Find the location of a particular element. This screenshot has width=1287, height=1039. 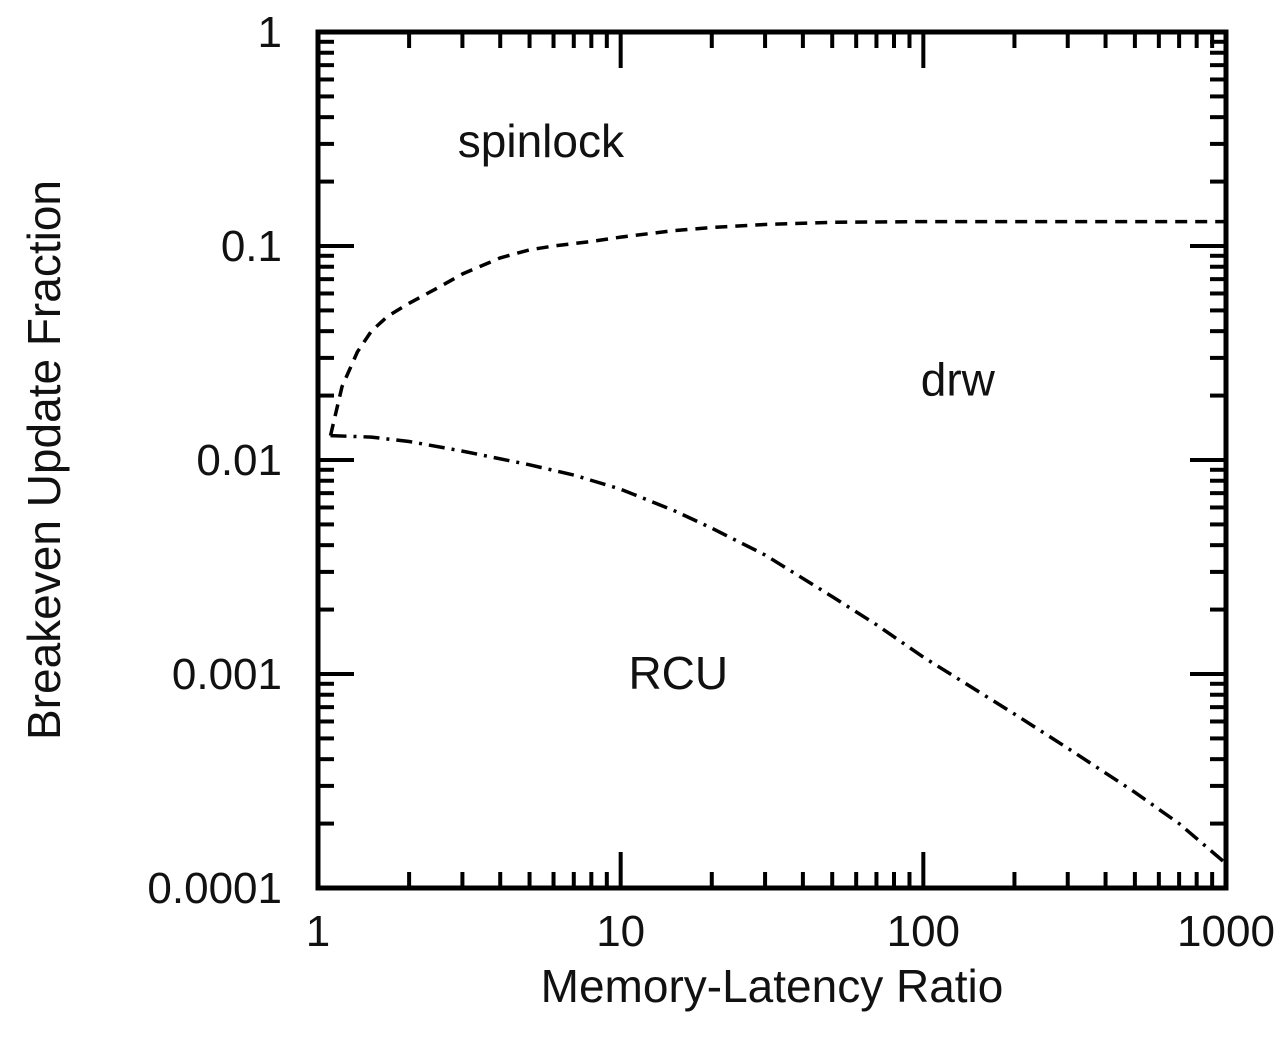

x-tick-label: 10 is located at coordinates (620, 931).